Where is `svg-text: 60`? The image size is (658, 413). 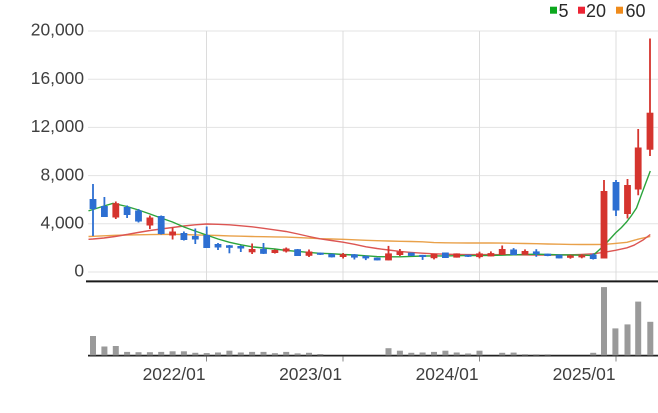 svg-text: 60 is located at coordinates (636, 11).